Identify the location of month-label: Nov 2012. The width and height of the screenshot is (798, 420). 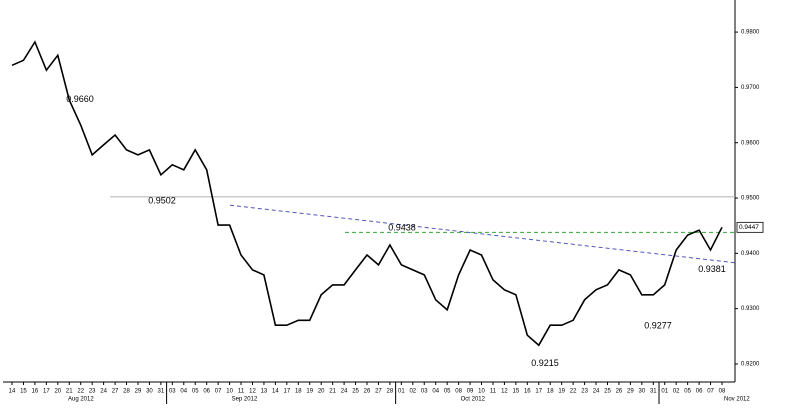
(737, 400).